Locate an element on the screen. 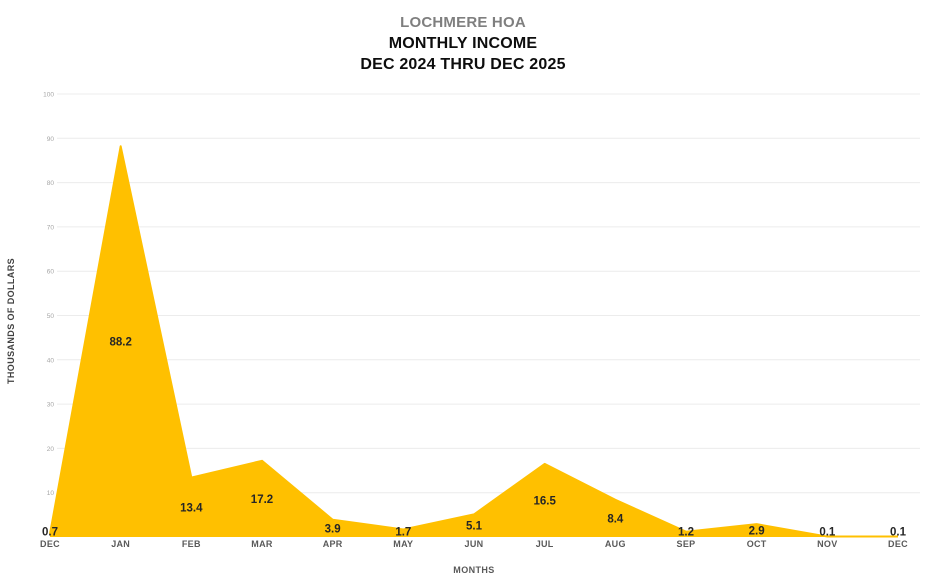  chart-title-line2: MONTHLY INCOME is located at coordinates (463, 43).